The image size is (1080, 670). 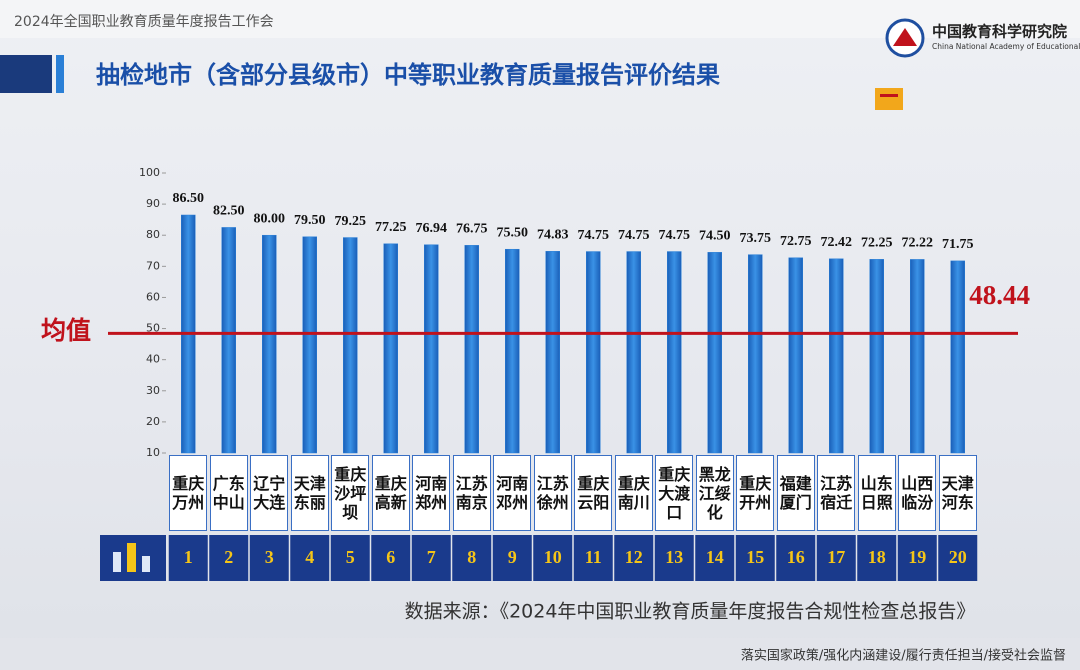 What do you see at coordinates (836, 557) in the screenshot?
I see `rank-label: 17` at bounding box center [836, 557].